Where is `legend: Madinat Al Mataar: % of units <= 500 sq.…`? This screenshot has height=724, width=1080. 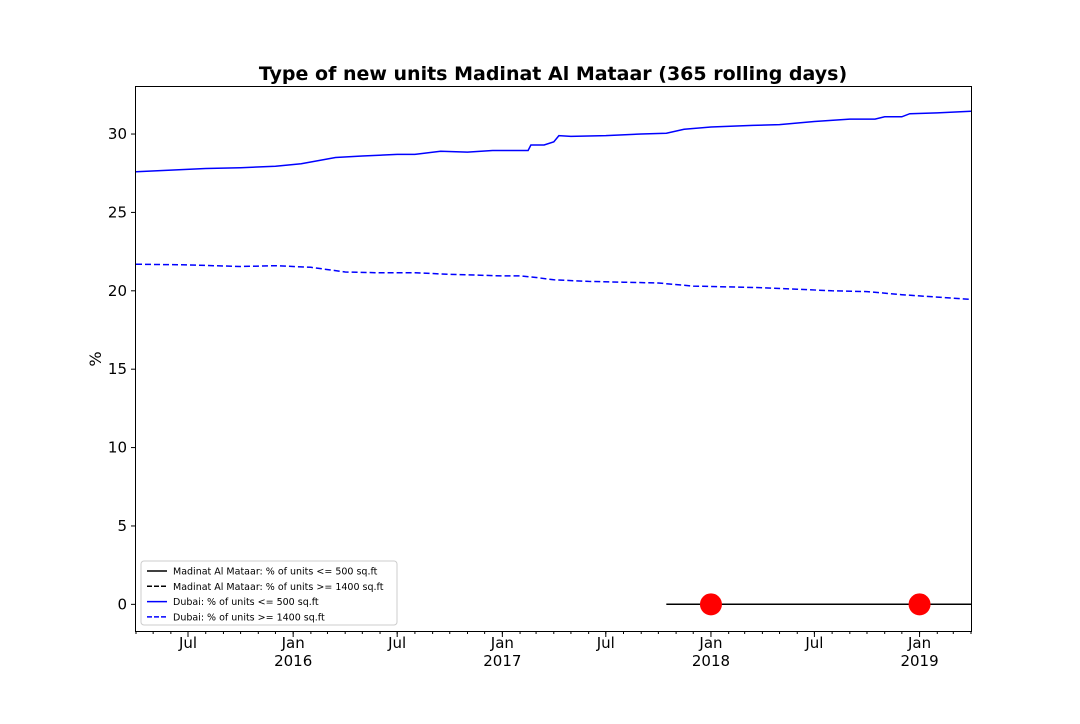
legend: Madinat Al Mataar: % of units <= 500 sq.… is located at coordinates (269, 593).